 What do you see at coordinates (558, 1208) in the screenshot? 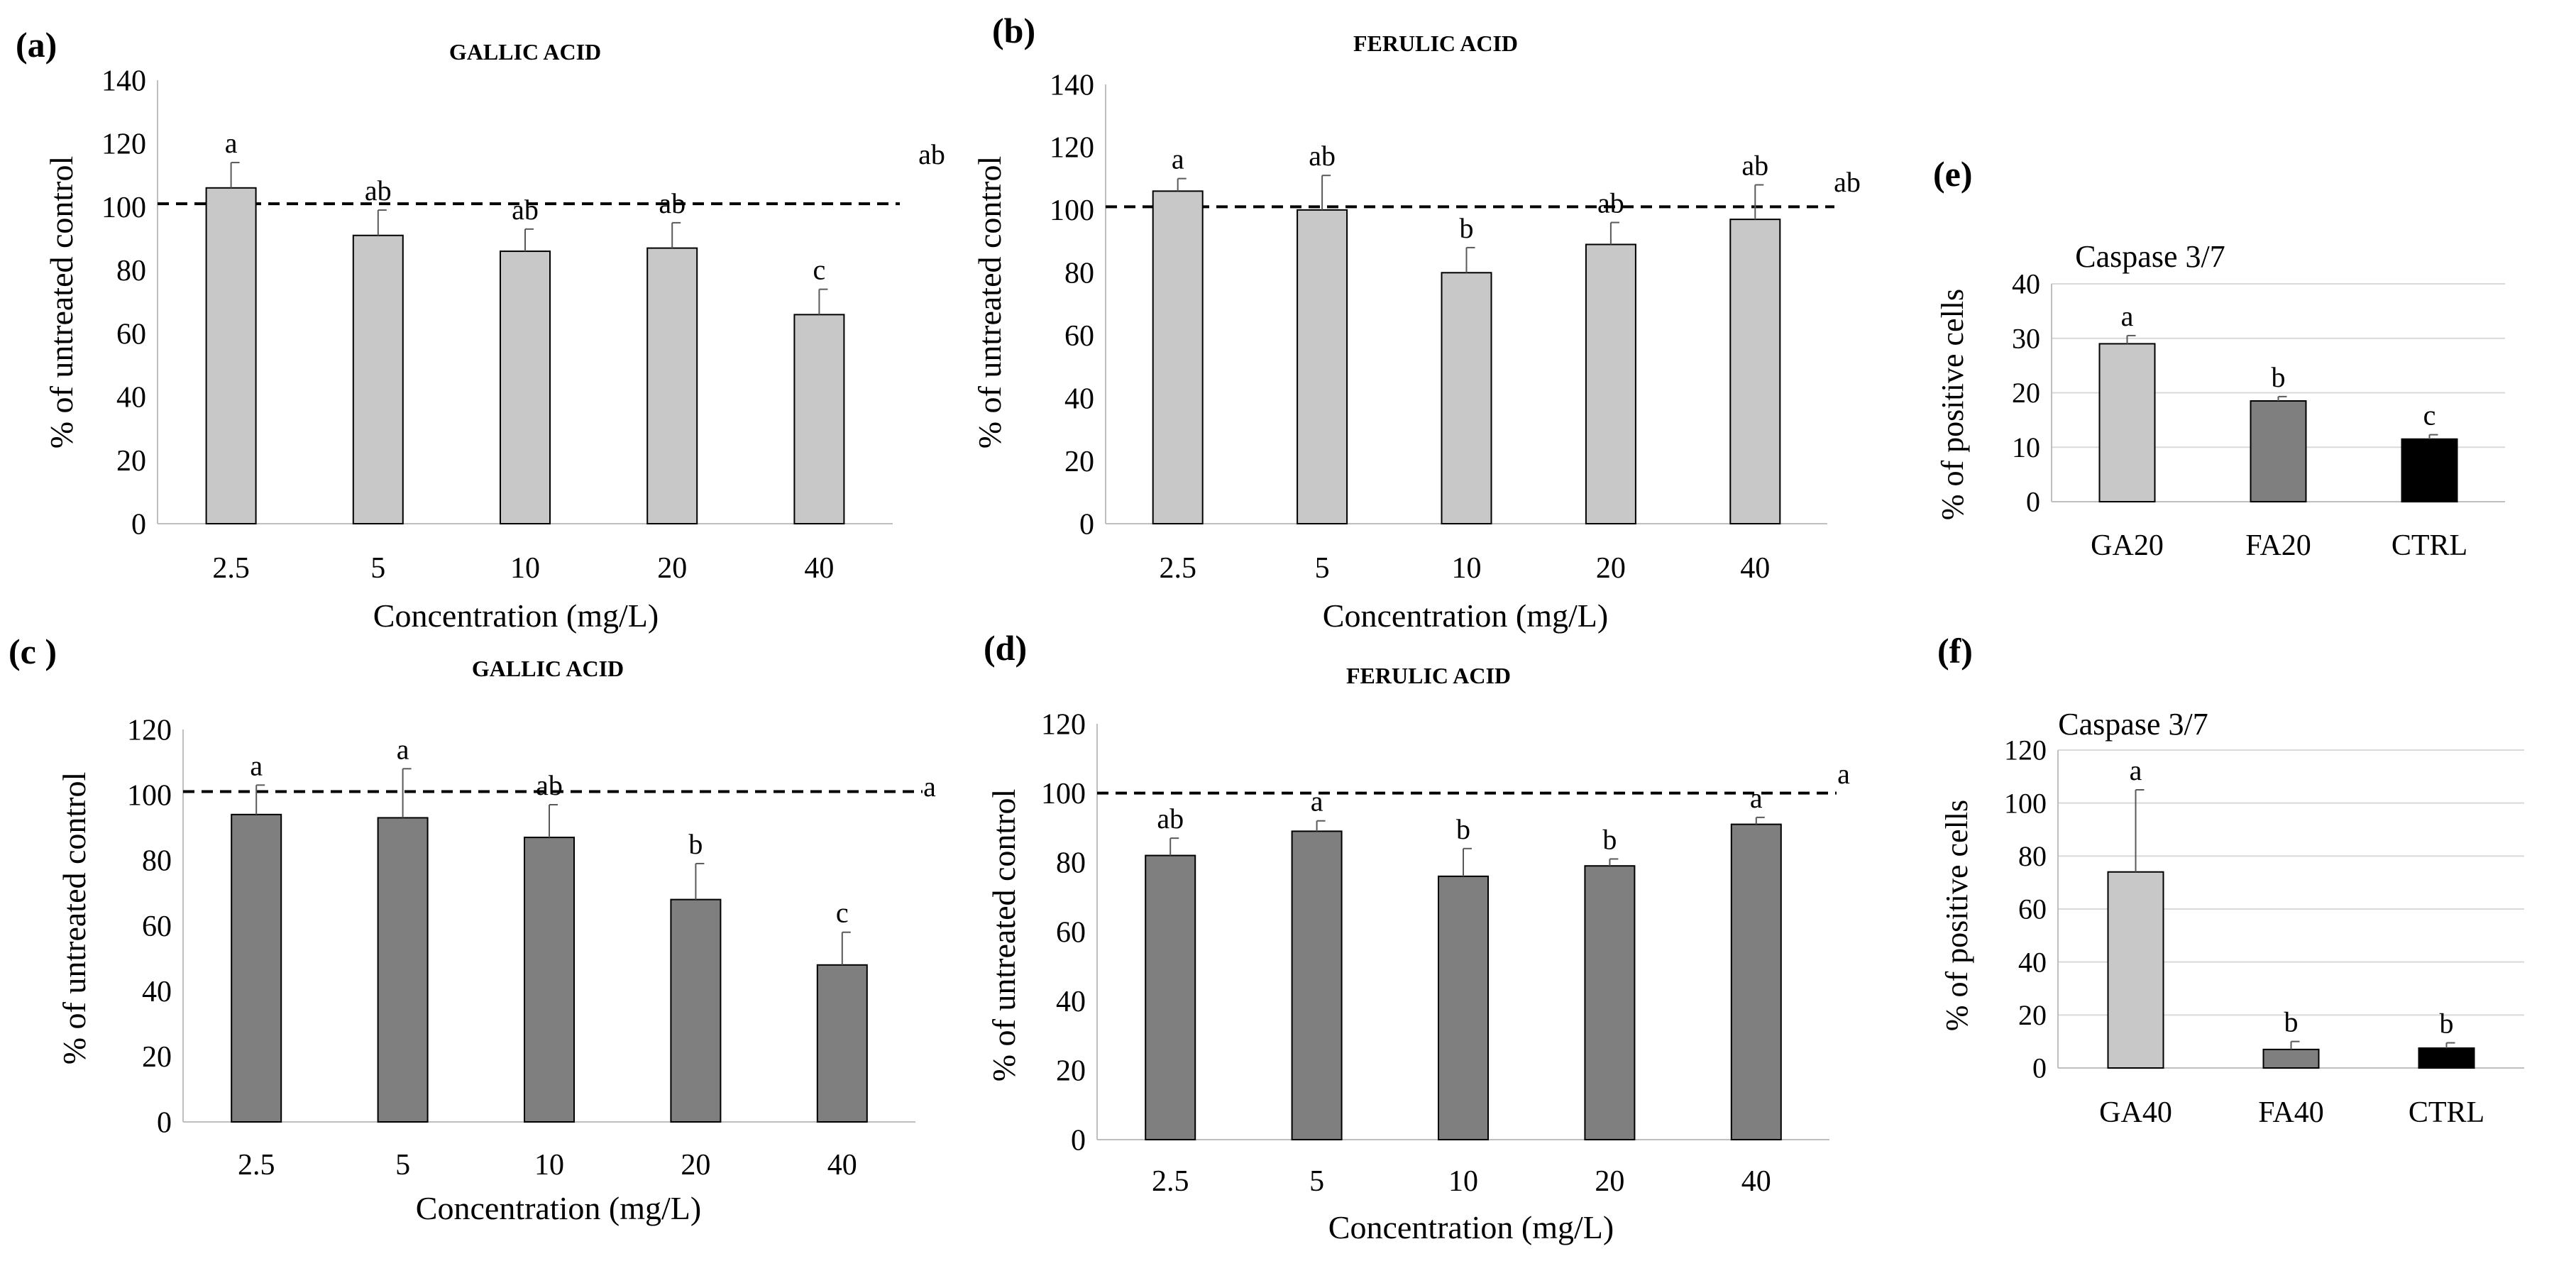
I see `panel-c-x-axis-label: Concentration (mg/L)` at bounding box center [558, 1208].